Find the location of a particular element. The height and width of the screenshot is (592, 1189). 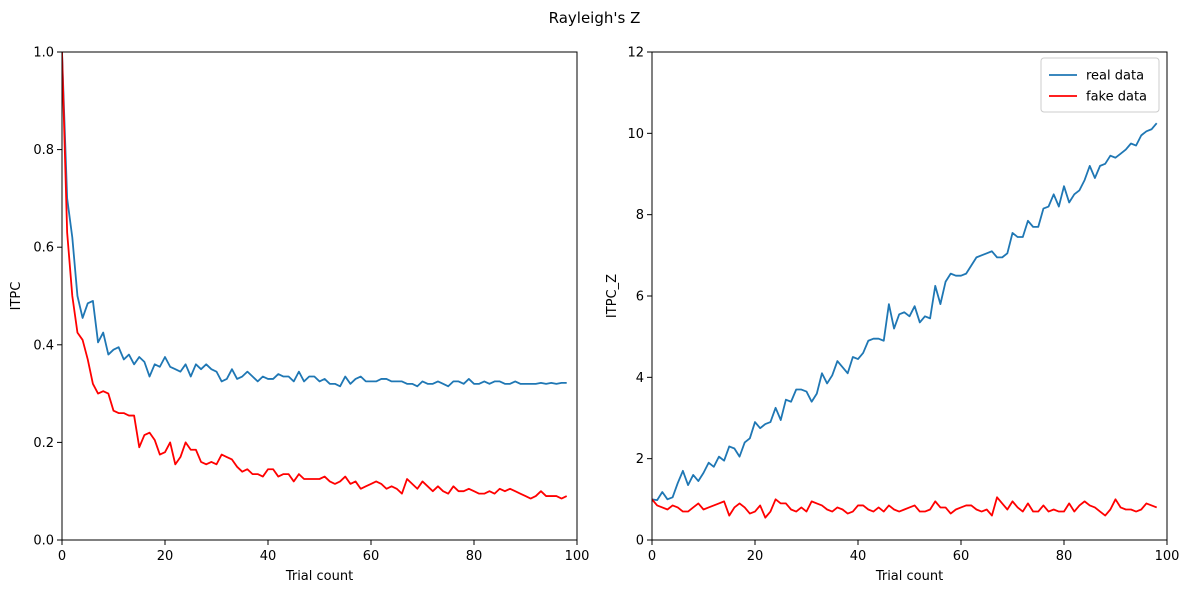

y-tick-label: 6 is located at coordinates (640, 297).